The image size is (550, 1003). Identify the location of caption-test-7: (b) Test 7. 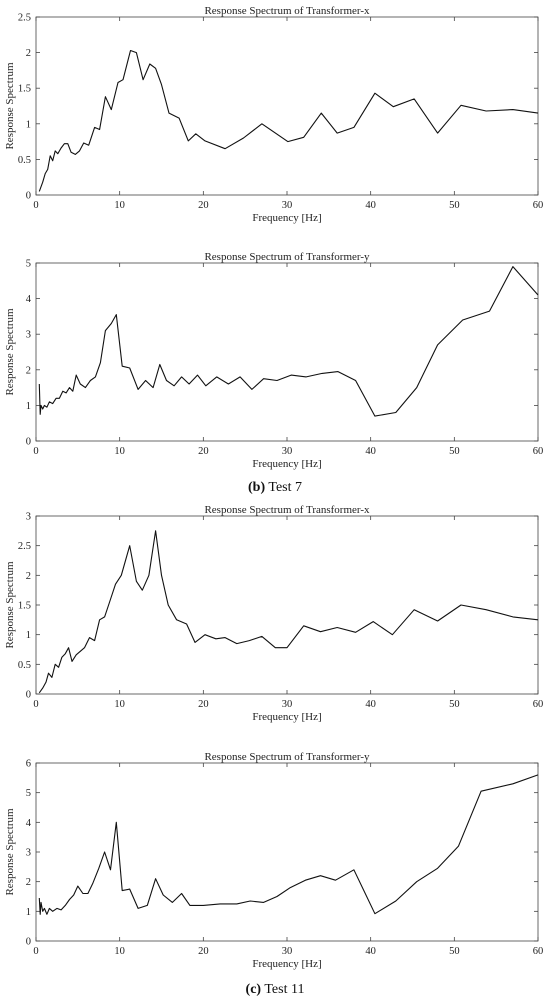
(275, 488).